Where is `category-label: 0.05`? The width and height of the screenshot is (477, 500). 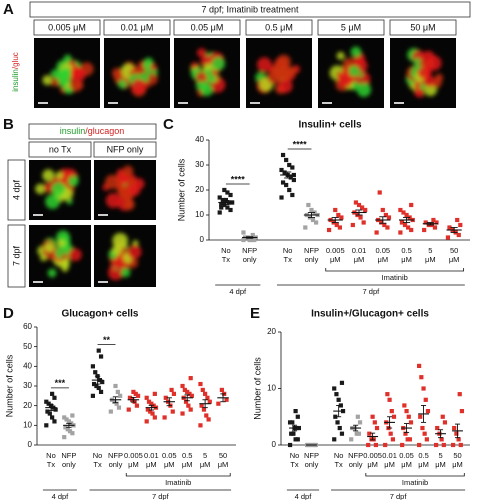
category-label: 0.05 is located at coordinates (169, 455).